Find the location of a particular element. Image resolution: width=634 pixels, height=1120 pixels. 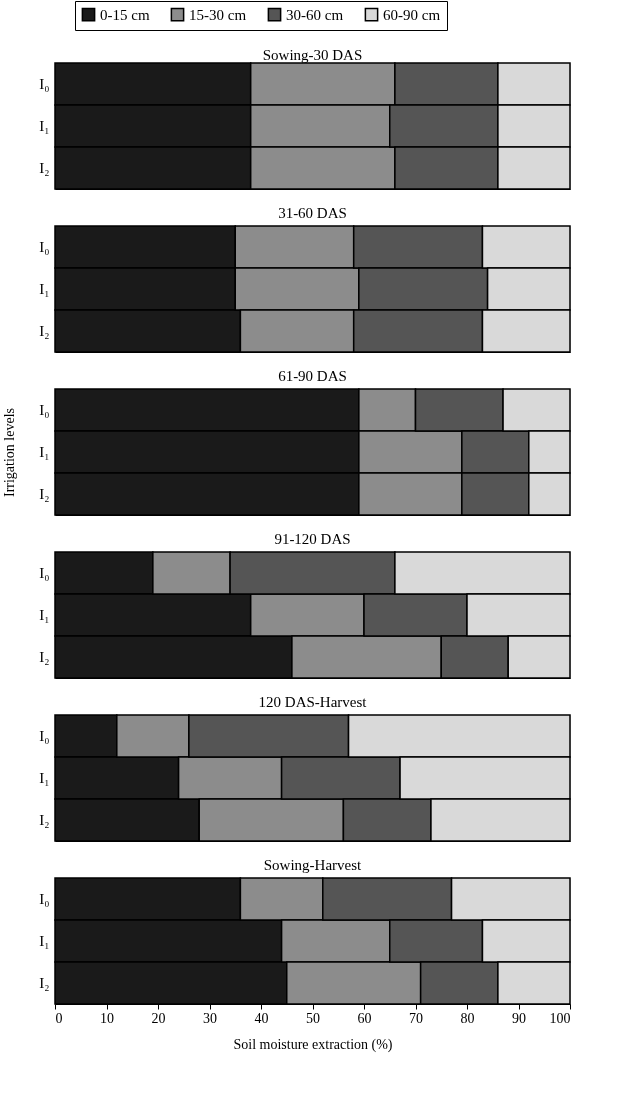

legend-label: 30-60 cm is located at coordinates (315, 14).